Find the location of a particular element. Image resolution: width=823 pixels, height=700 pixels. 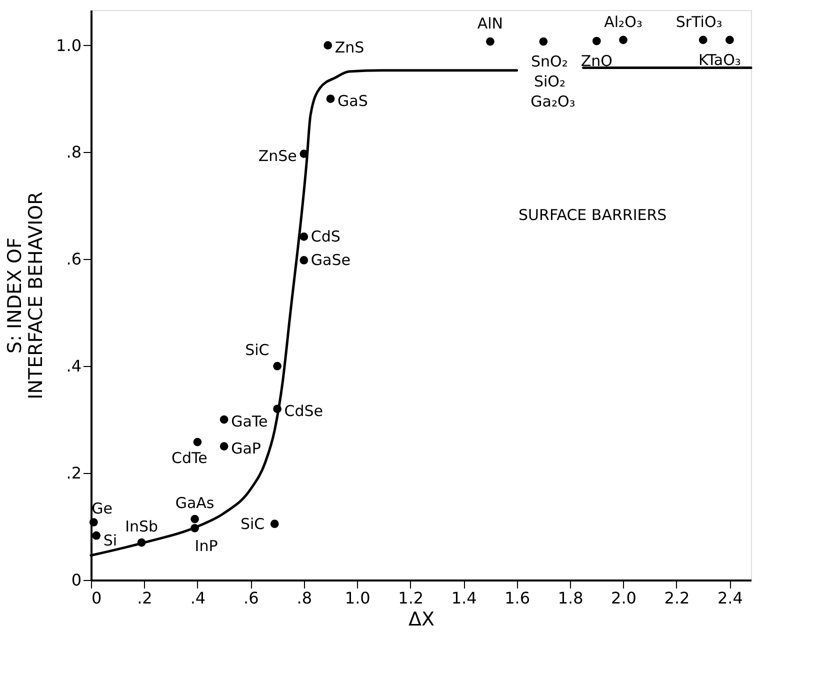

x-tick-label: .8 is located at coordinates (304, 598).